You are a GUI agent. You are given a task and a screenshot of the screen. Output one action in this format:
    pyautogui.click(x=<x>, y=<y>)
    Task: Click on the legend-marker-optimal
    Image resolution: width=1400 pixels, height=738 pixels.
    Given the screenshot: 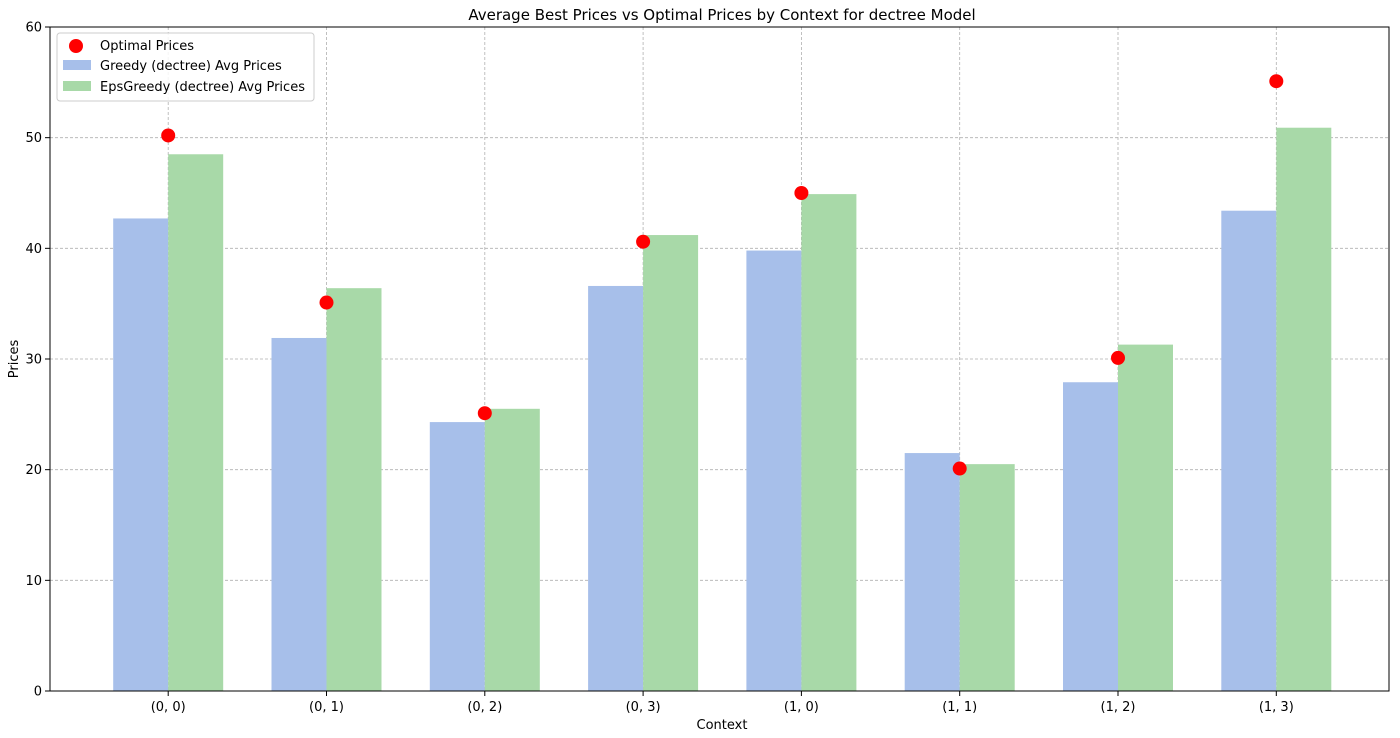 What is the action you would take?
    pyautogui.click(x=76, y=46)
    